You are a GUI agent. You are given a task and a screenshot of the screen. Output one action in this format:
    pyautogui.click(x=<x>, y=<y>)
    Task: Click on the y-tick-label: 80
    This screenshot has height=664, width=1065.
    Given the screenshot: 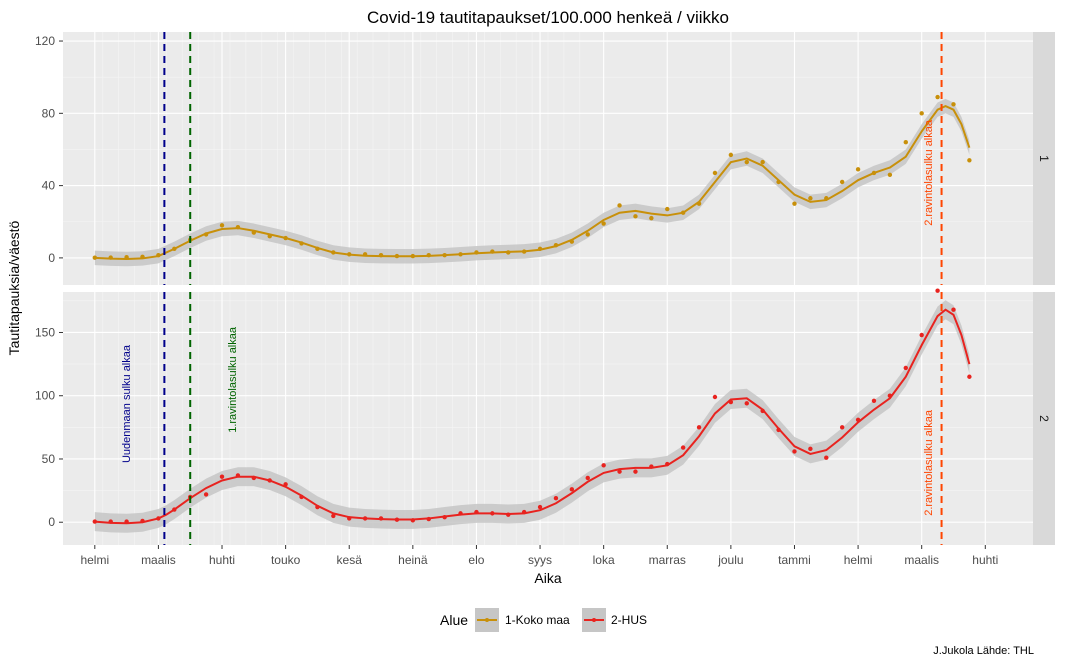 What is the action you would take?
    pyautogui.click(x=49, y=113)
    